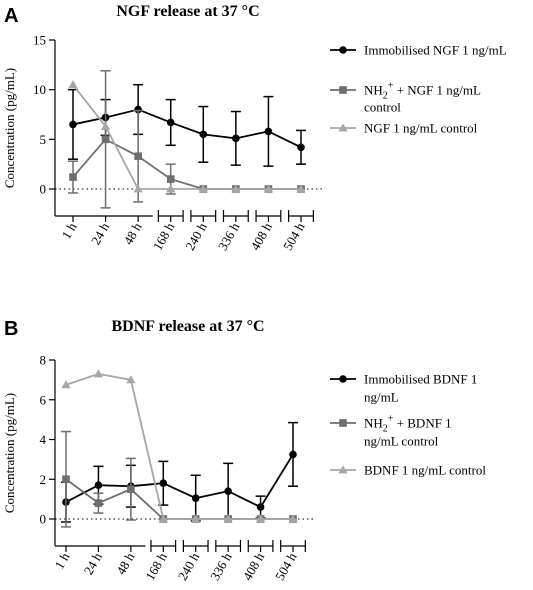 The height and width of the screenshot is (590, 533). What do you see at coordinates (382, 107) in the screenshot?
I see `legend-label: control` at bounding box center [382, 107].